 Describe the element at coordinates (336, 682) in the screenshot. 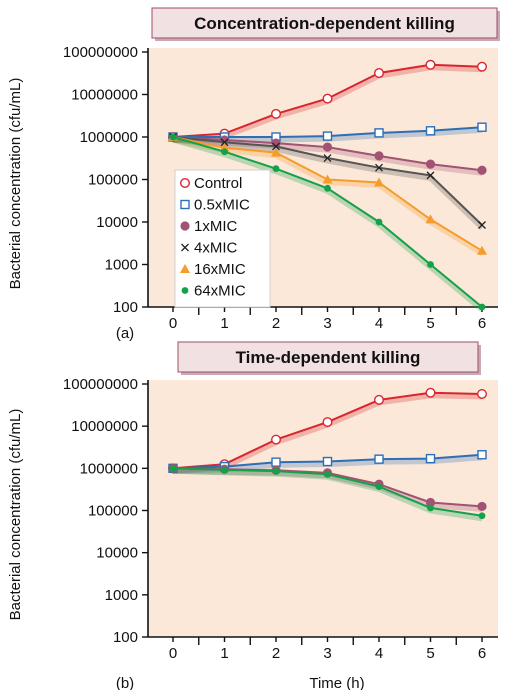

I see `x-axis-title: Time (h)` at that location.